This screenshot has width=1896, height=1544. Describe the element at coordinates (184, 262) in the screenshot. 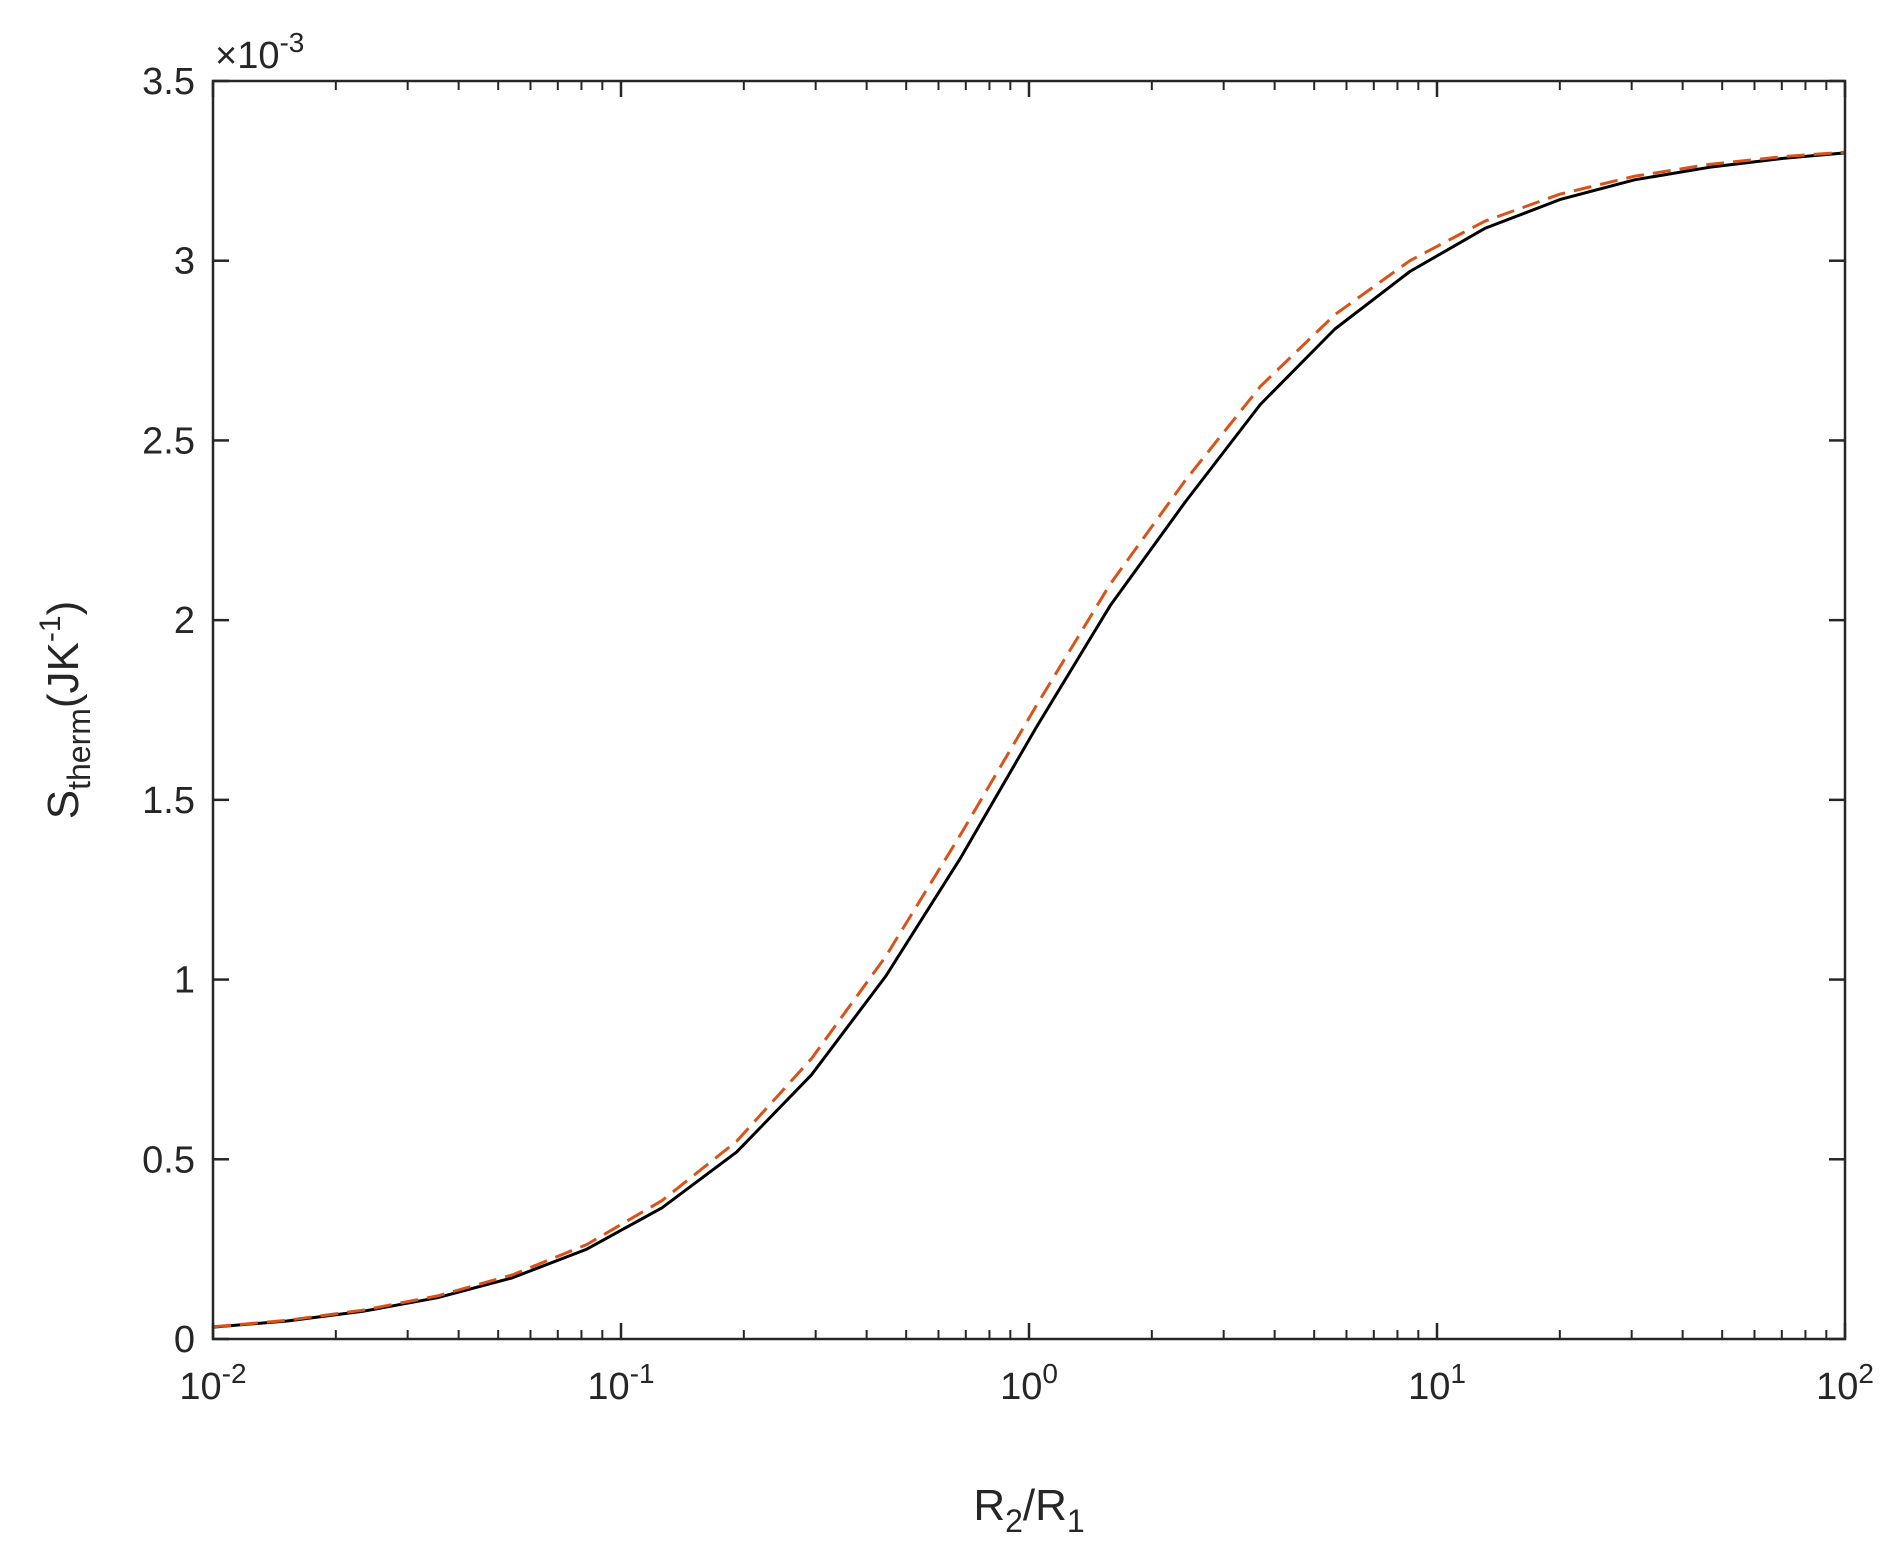

I see `y-tick-label: 3` at that location.